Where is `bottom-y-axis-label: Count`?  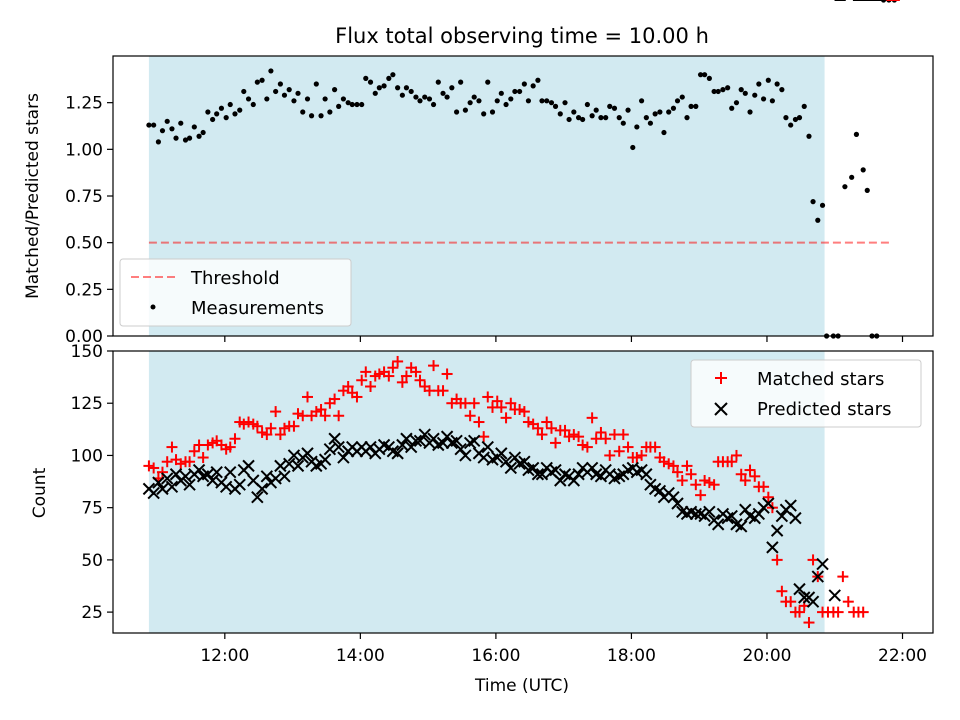
bottom-y-axis-label: Count is located at coordinates (40, 492).